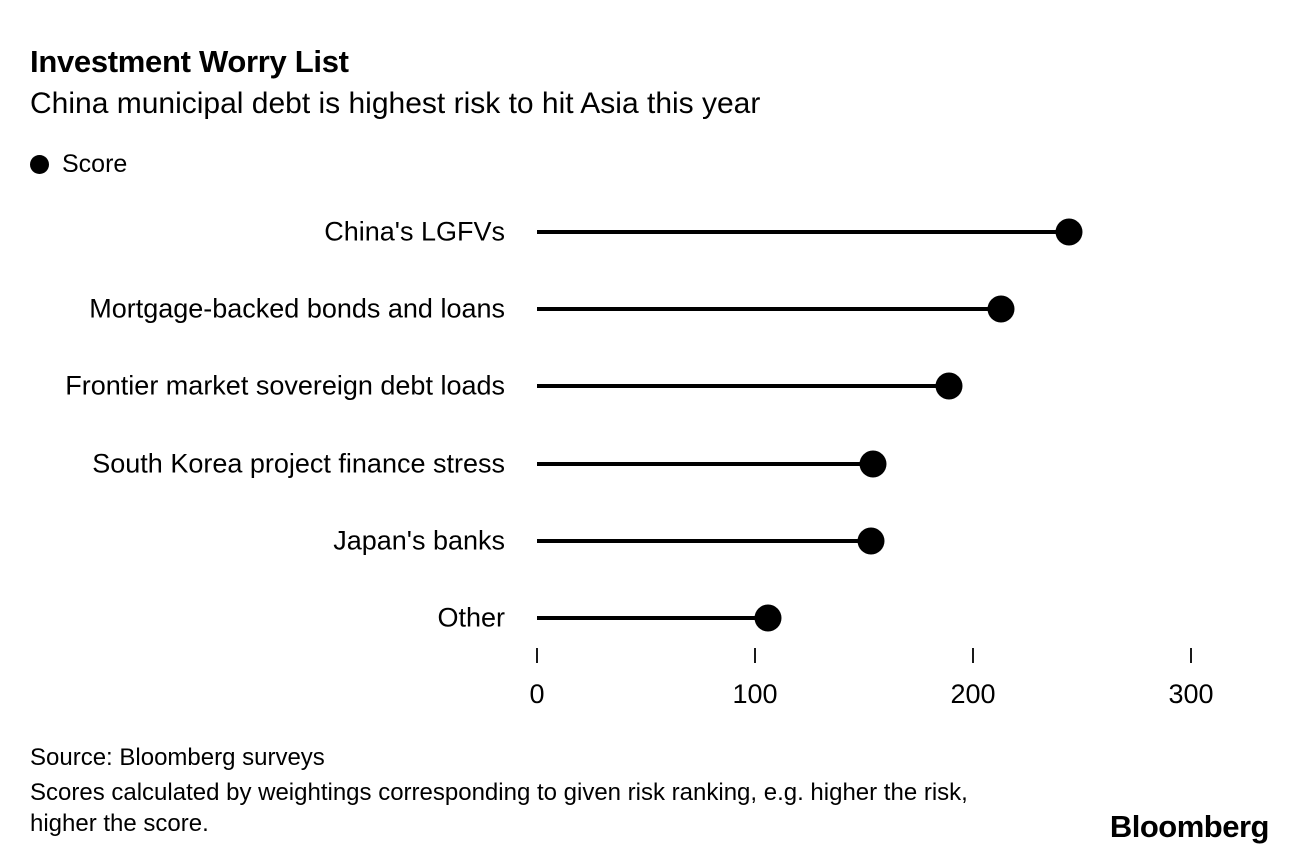 The image size is (1296, 860). I want to click on category-label: Japan's banks, so click(419, 540).